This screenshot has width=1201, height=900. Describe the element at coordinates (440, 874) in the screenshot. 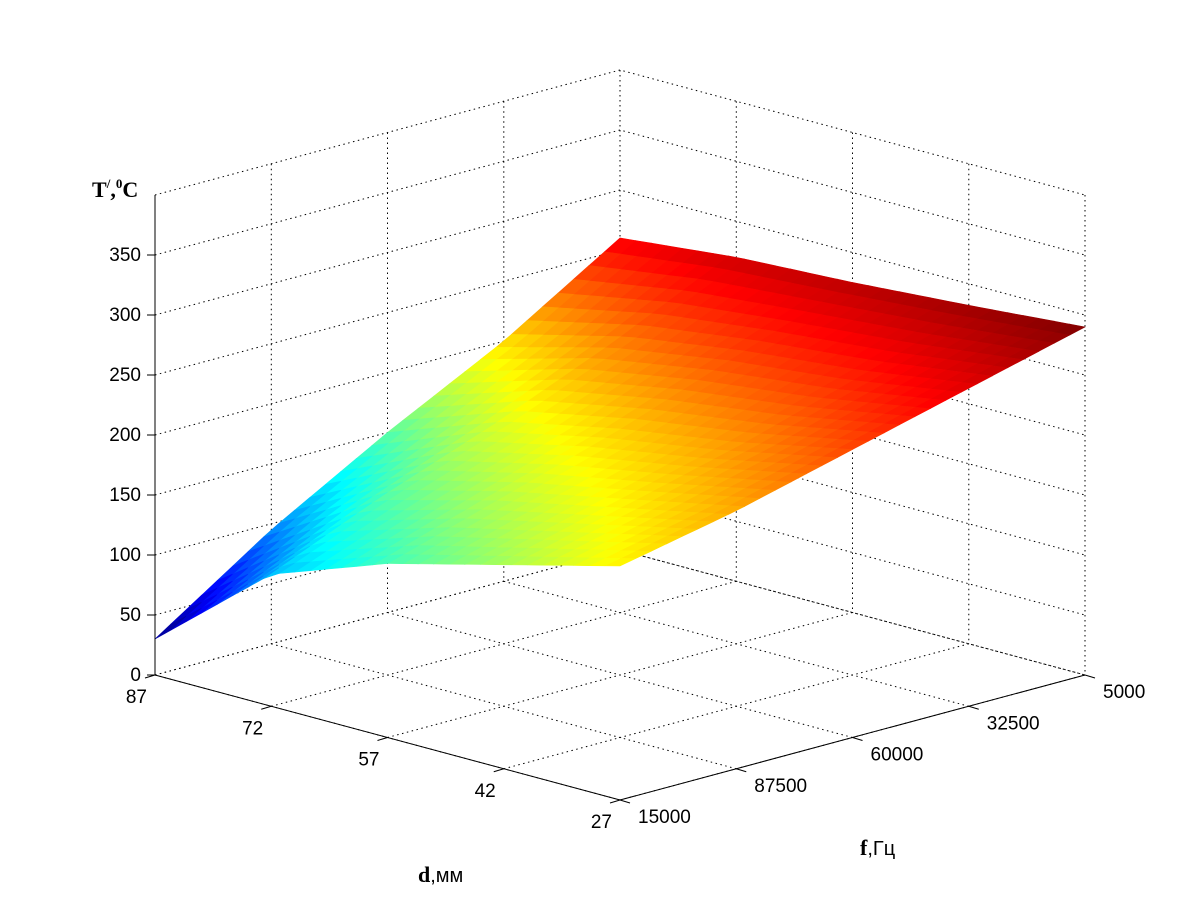

I see `x-axis-title: d,мм` at that location.